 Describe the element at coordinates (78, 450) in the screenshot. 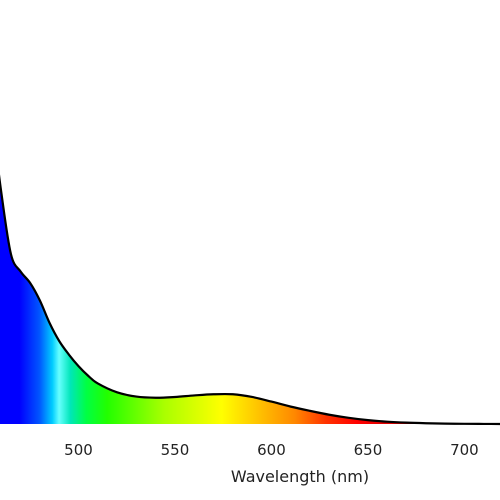

I see `x-tick-label: 500` at that location.